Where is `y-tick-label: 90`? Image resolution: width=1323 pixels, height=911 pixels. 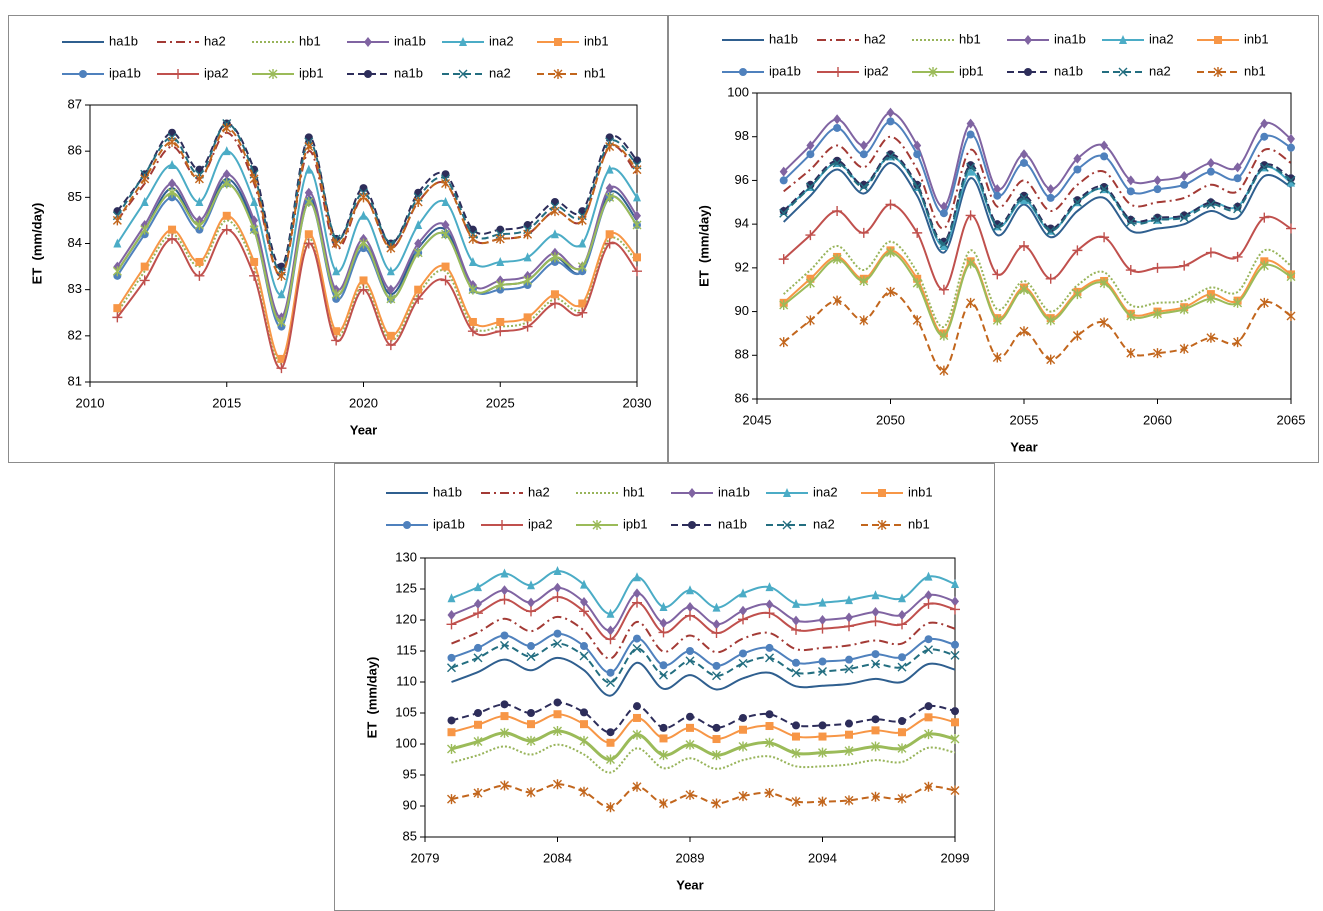 y-tick-label: 90 is located at coordinates (410, 804).